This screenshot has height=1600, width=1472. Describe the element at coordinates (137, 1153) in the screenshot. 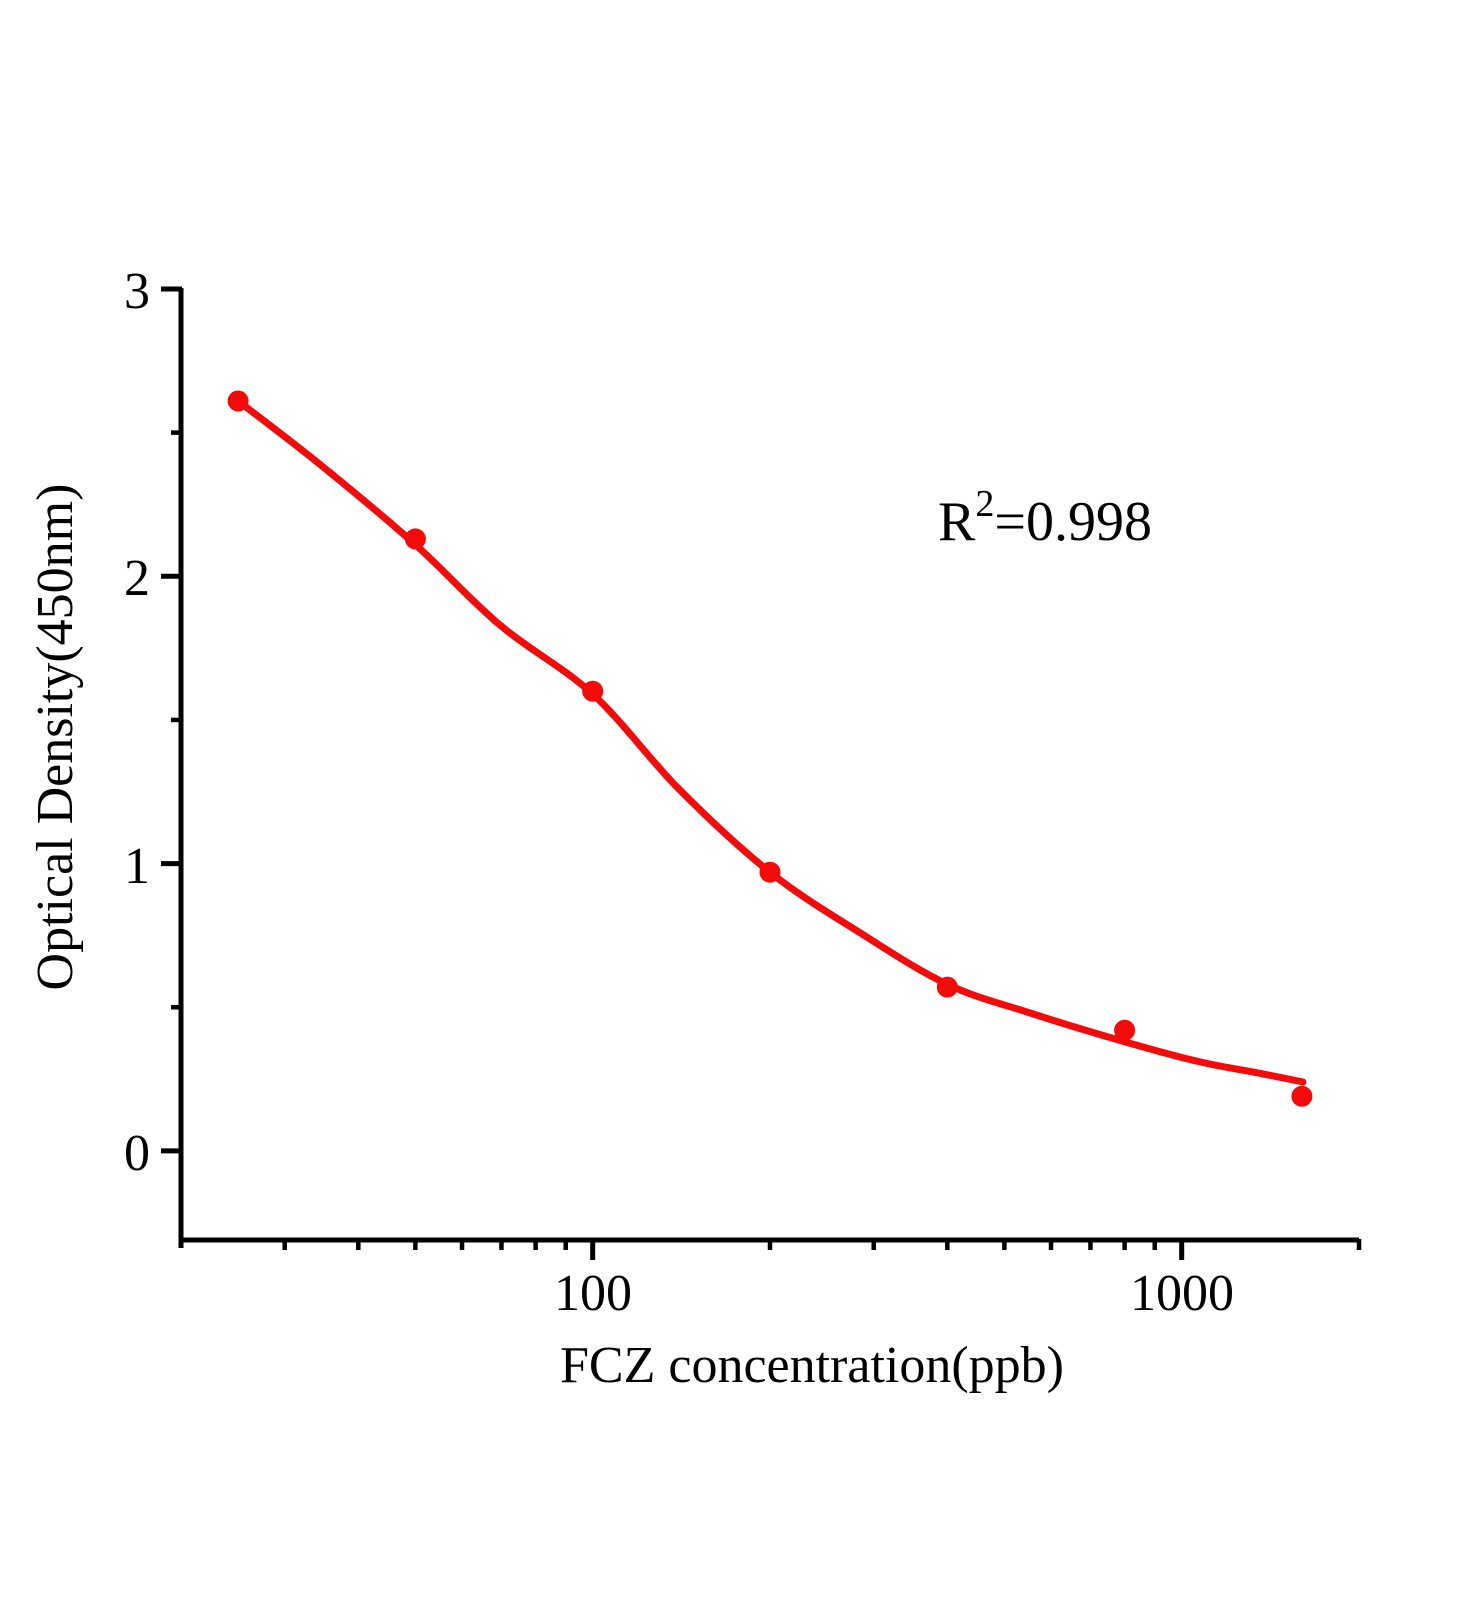

I see `y-tick-label-0: 0` at that location.